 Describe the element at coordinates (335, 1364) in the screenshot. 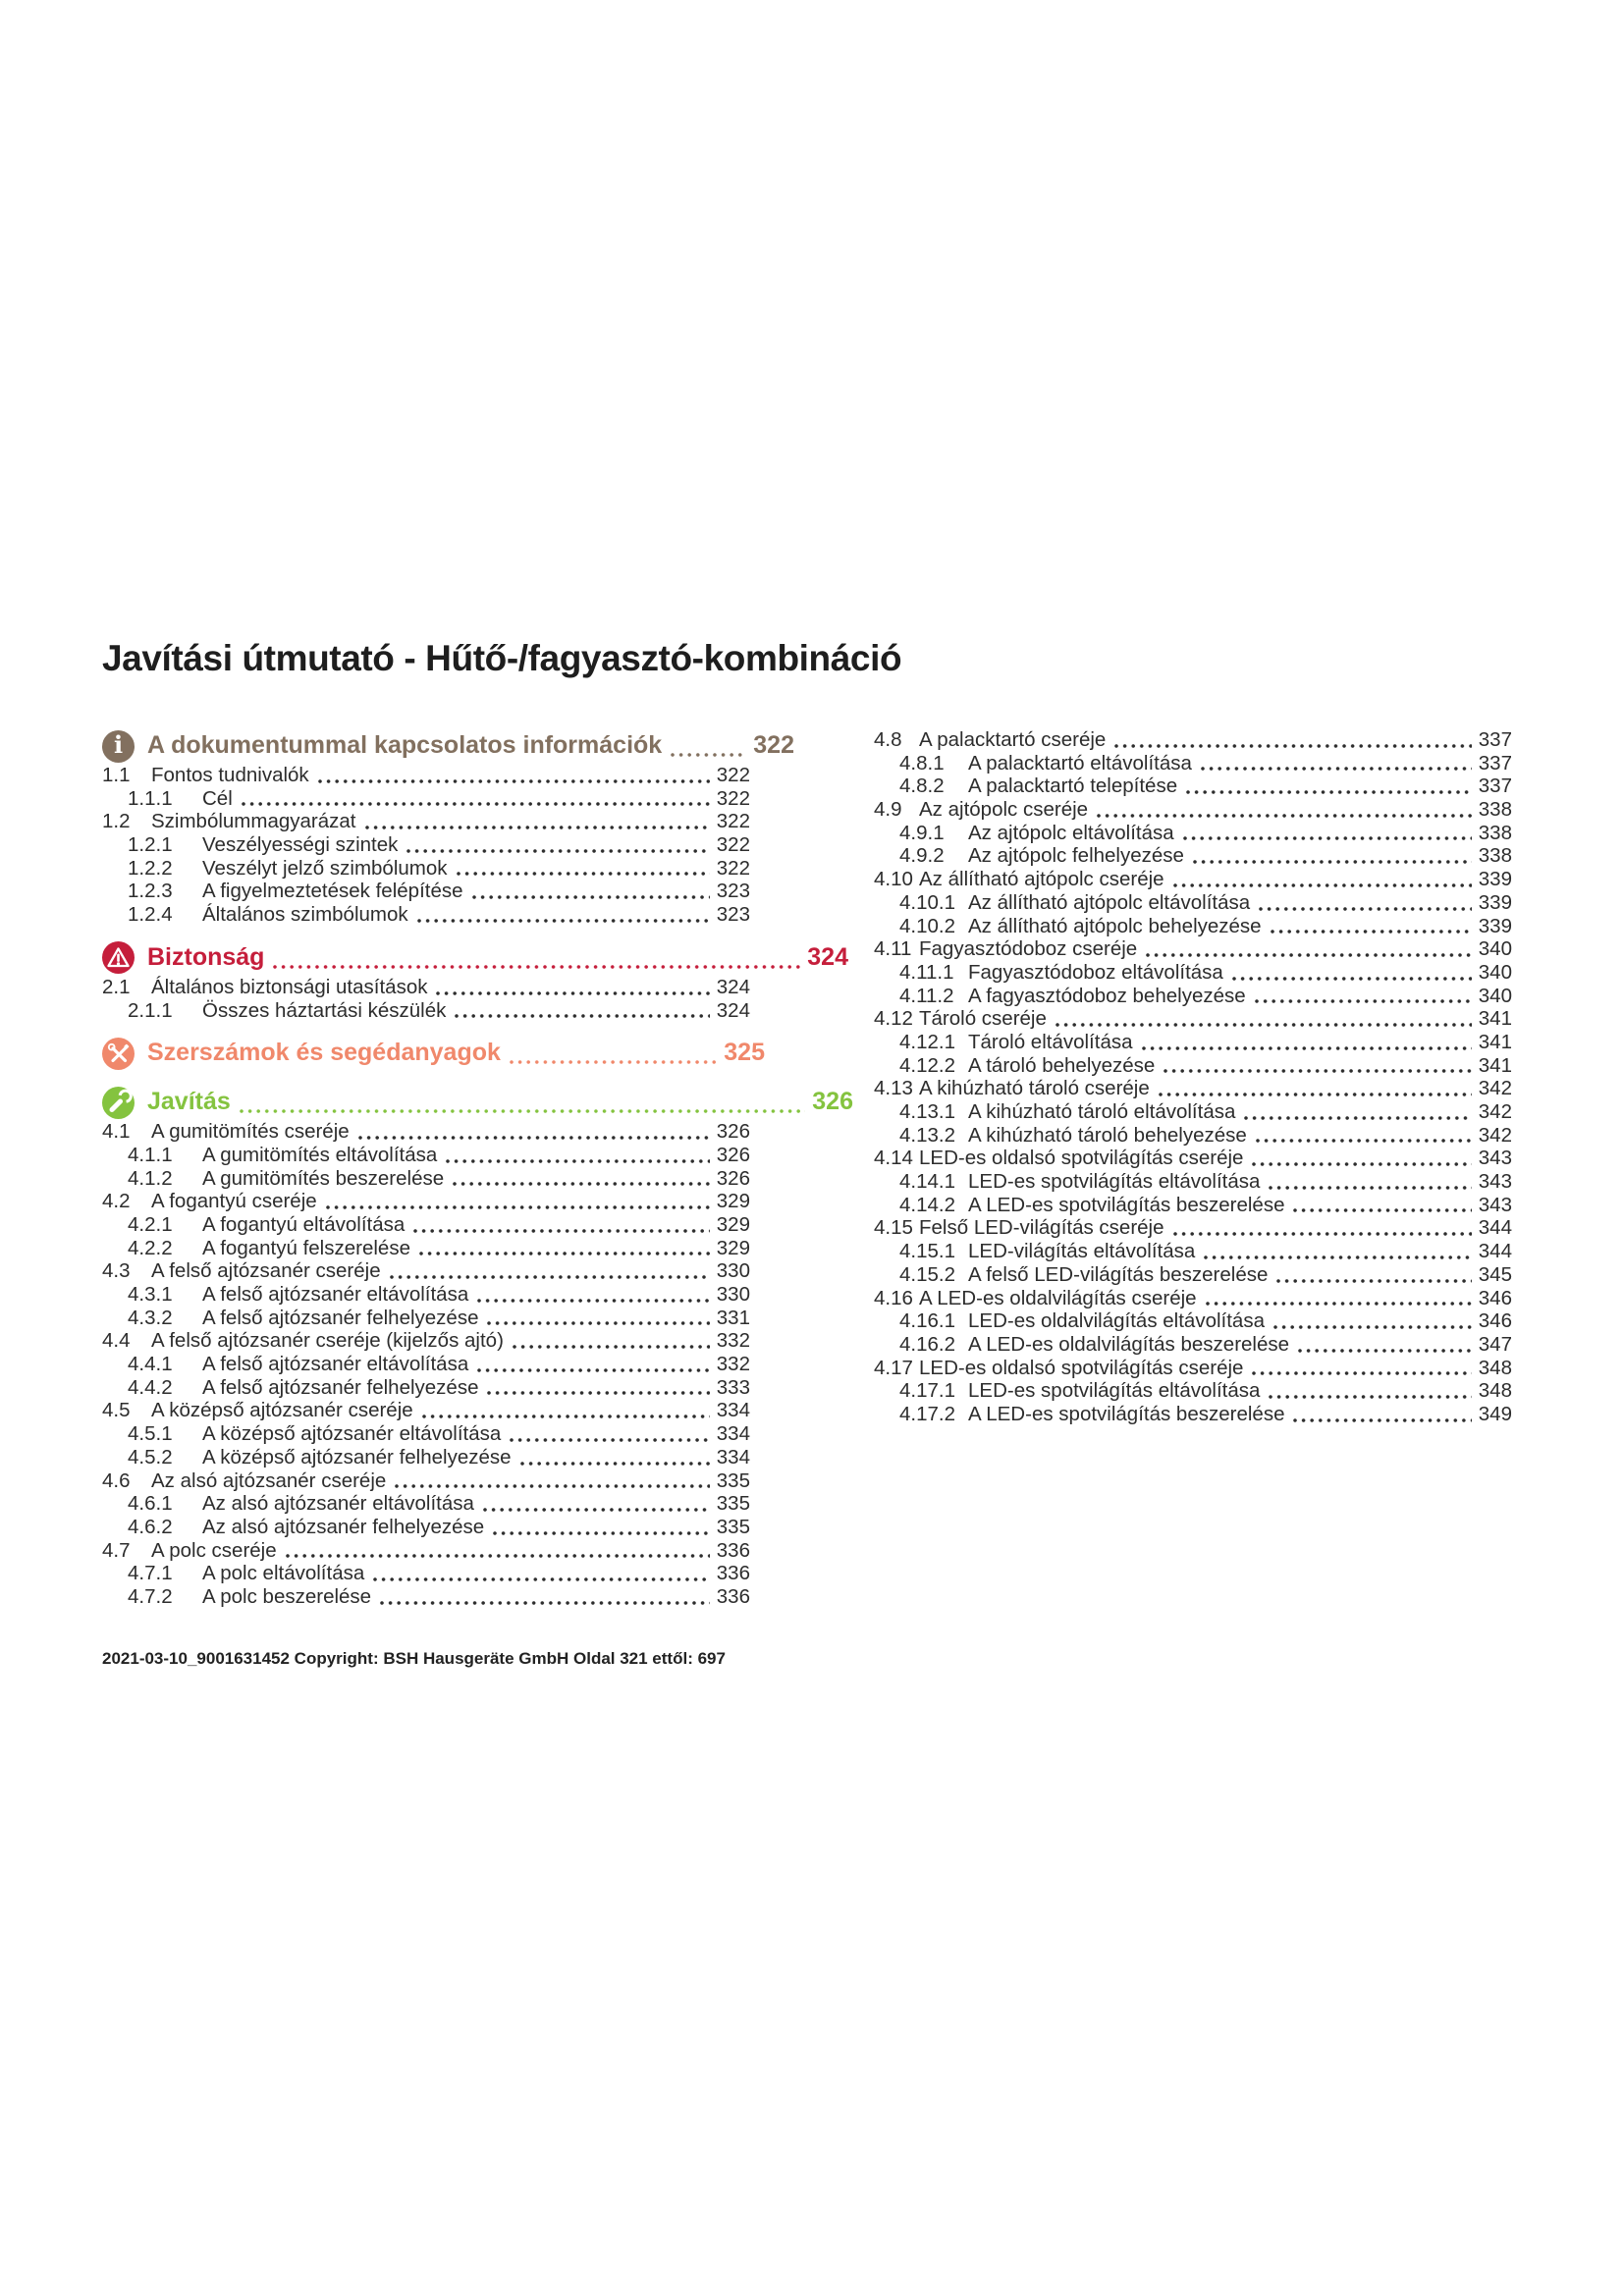

I see `toc-entry-label: A felső ajtózsanér eltávolítása` at that location.